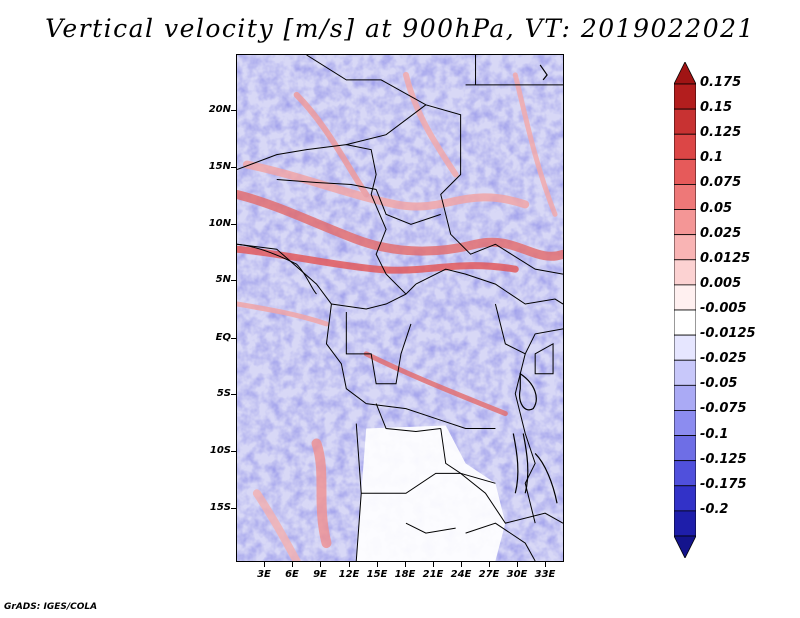 The image size is (800, 618). Describe the element at coordinates (219, 109) in the screenshot. I see `lat-label-20n: 20N` at that location.